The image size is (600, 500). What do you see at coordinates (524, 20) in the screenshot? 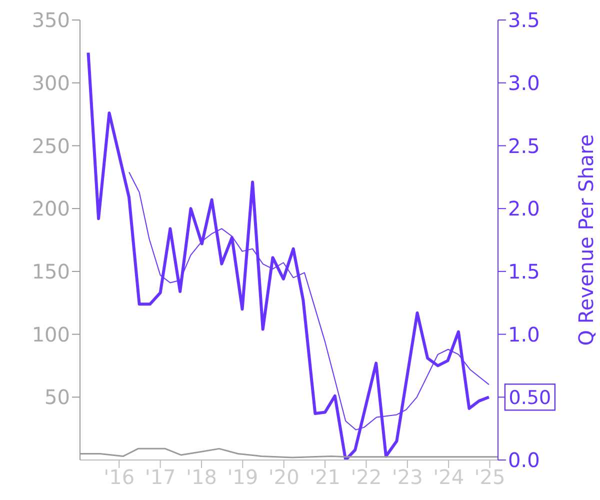
I see `y2-tick-label: 3.5` at bounding box center [524, 20].